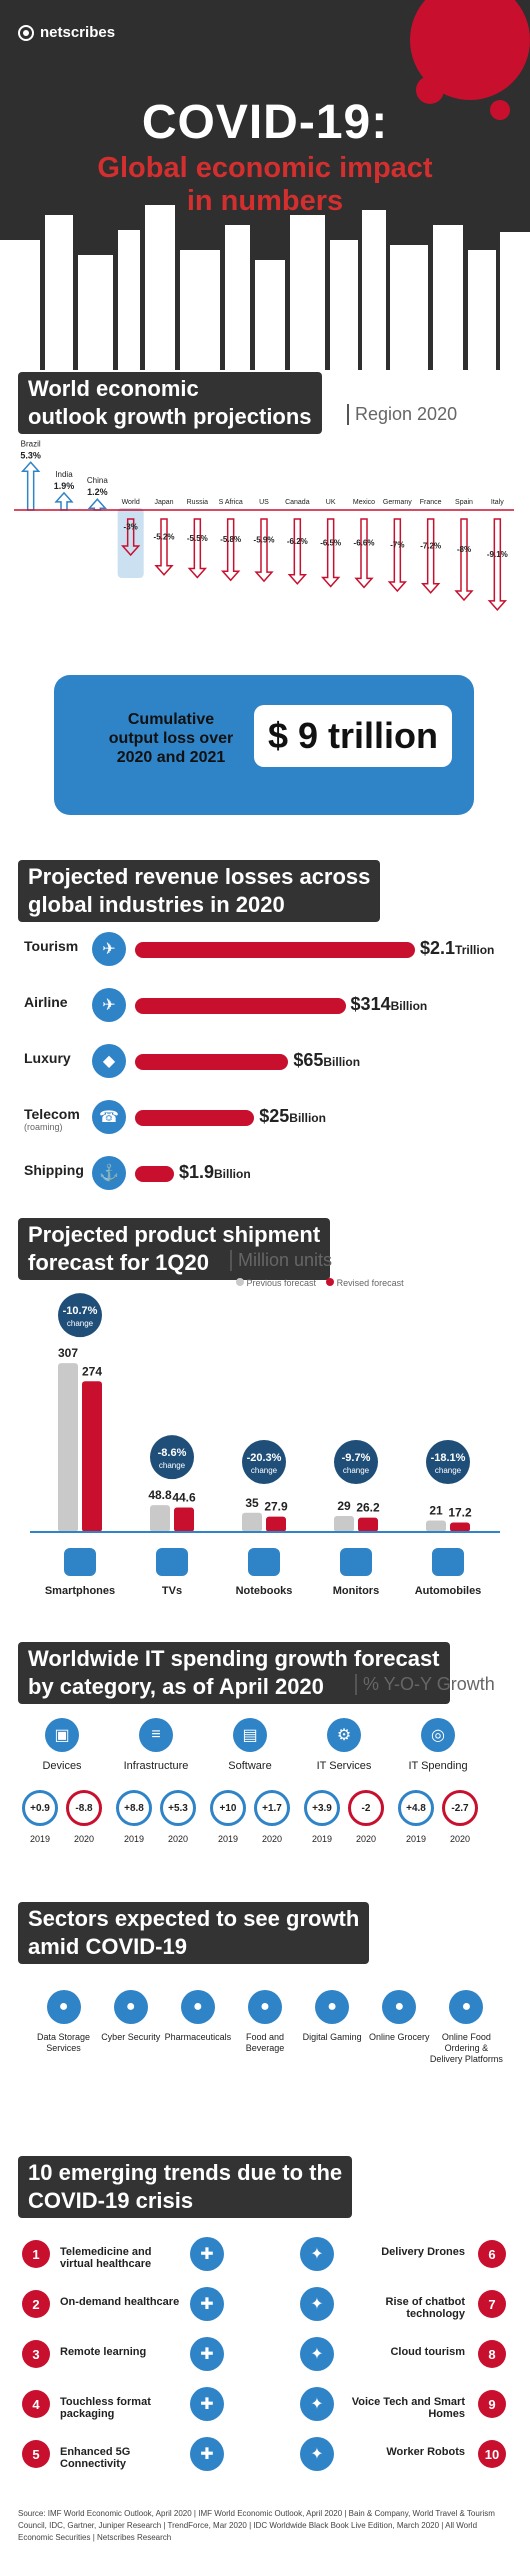 The width and height of the screenshot is (530, 2560). What do you see at coordinates (416, 1808) in the screenshot?
I see `it-2019-it-spending: +4.8` at bounding box center [416, 1808].